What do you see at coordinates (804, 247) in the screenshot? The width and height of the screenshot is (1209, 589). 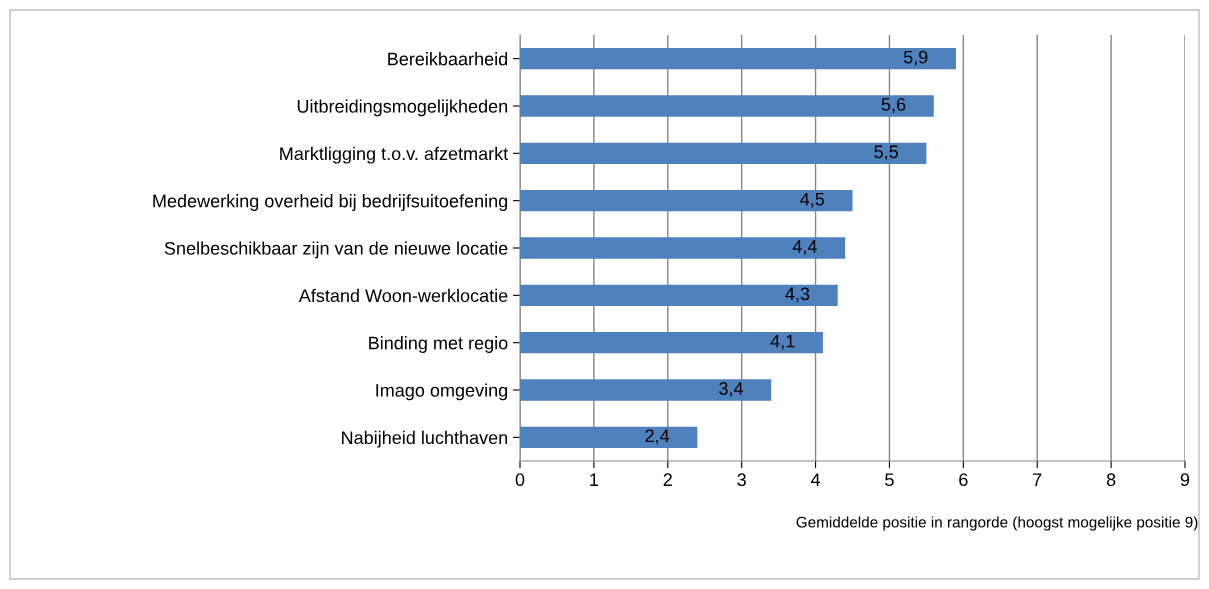 I see `data-label: 4,4` at bounding box center [804, 247].